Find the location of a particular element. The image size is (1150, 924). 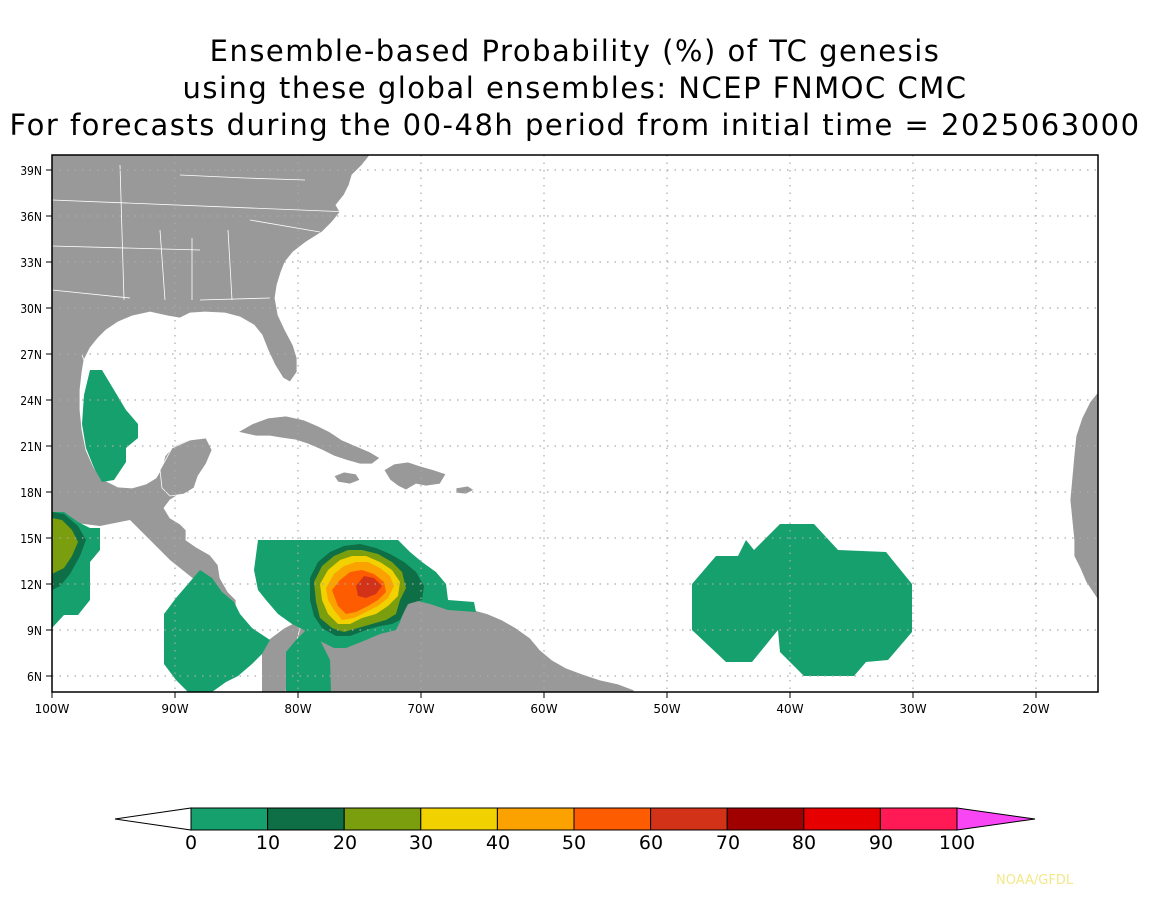

lon-label: 60W is located at coordinates (543, 709).